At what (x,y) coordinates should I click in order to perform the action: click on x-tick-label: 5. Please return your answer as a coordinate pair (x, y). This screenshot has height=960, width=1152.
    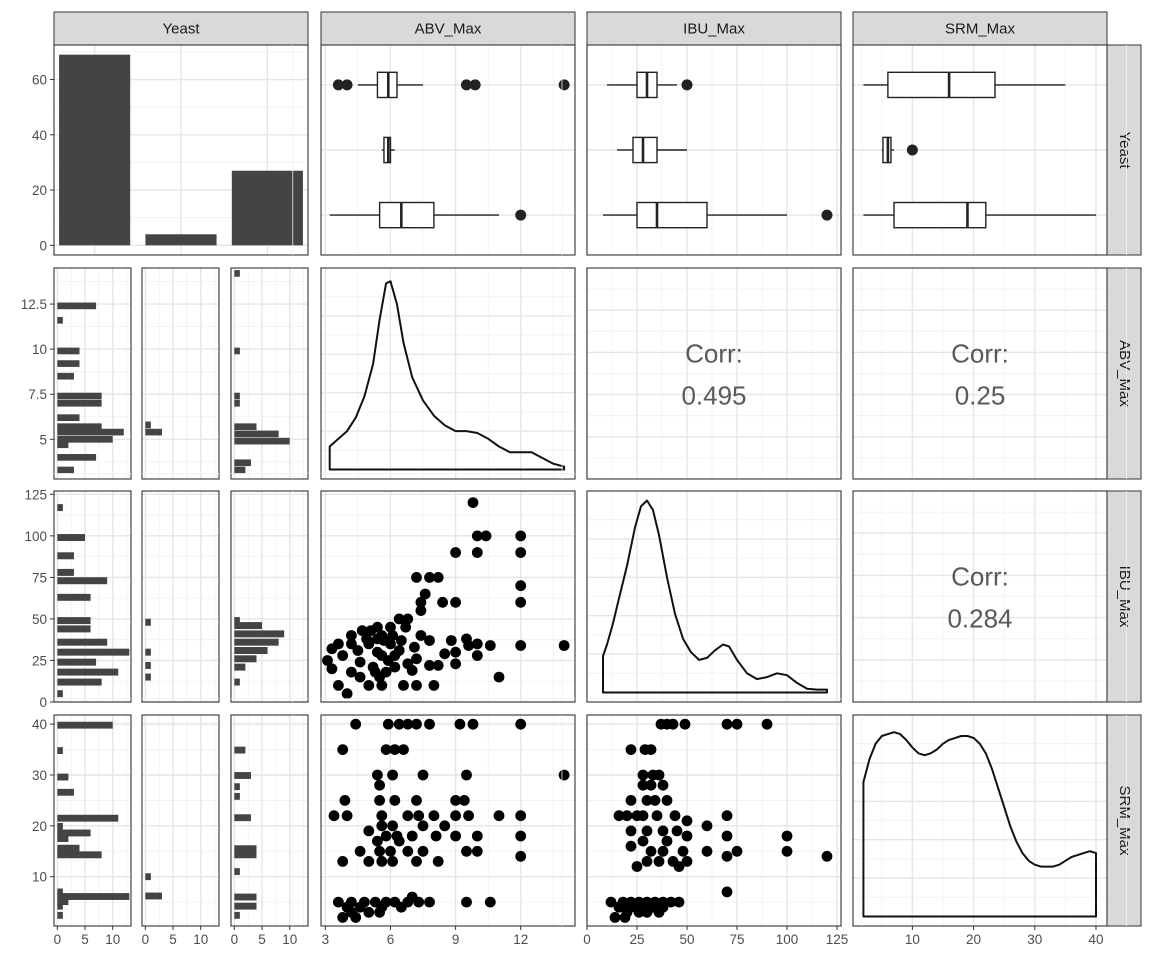
    Looking at the image, I should click on (262, 939).